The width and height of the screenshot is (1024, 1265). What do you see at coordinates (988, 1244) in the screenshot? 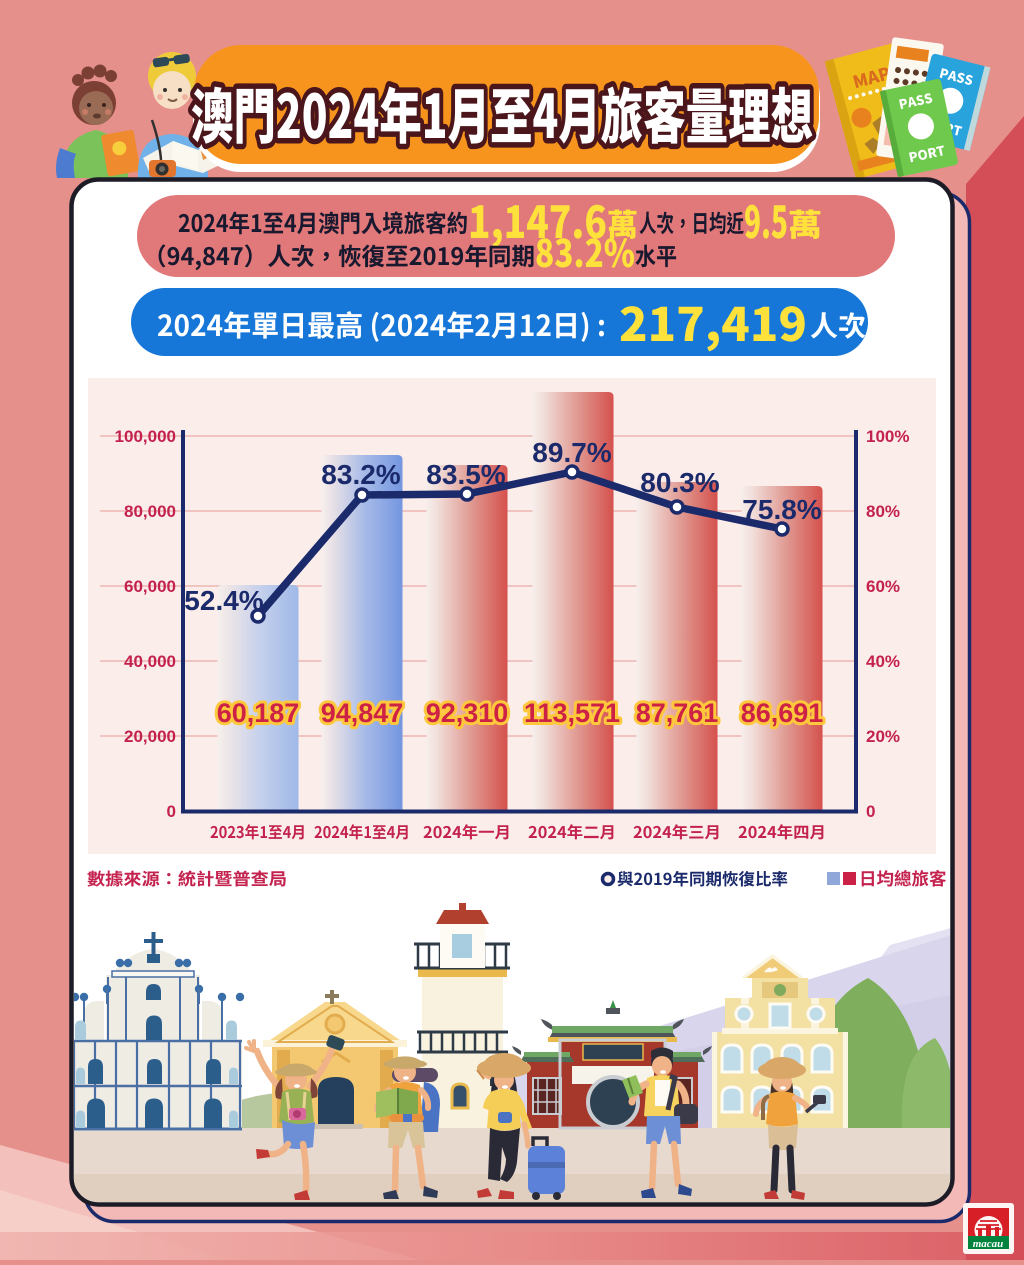
I see `svg-text: macau` at bounding box center [988, 1244].